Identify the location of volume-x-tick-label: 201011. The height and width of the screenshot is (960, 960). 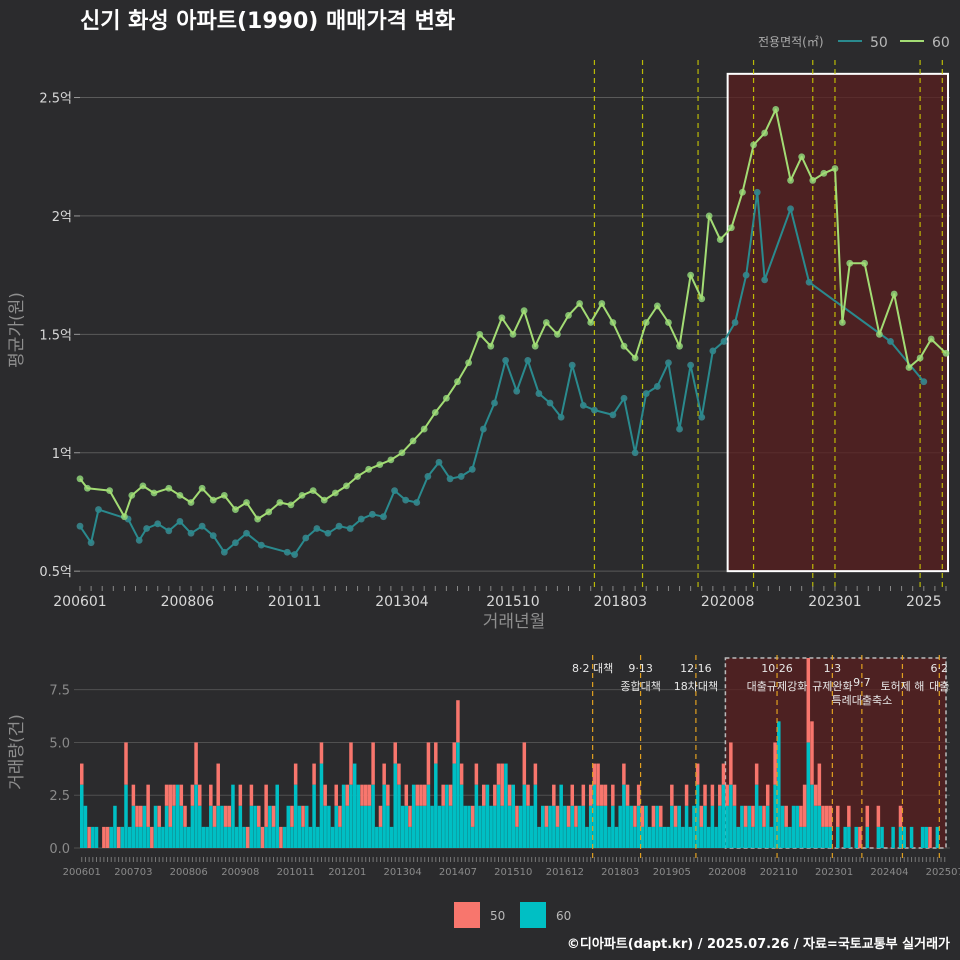
(296, 872).